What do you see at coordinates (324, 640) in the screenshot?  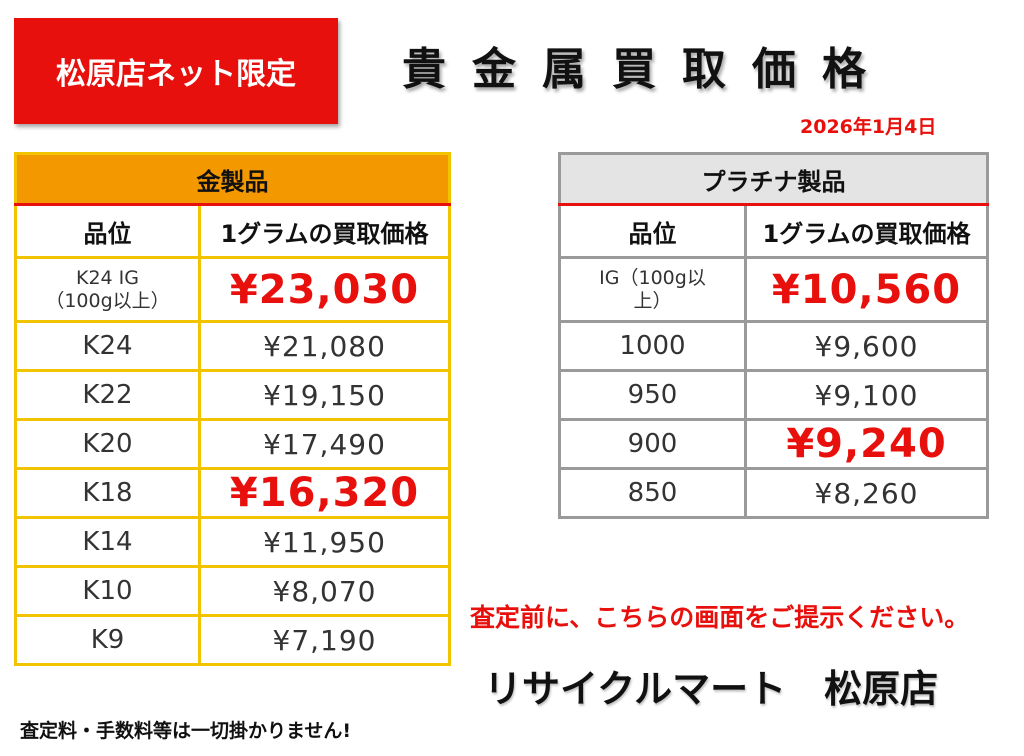 I see `gold-price: ¥7,190` at bounding box center [324, 640].